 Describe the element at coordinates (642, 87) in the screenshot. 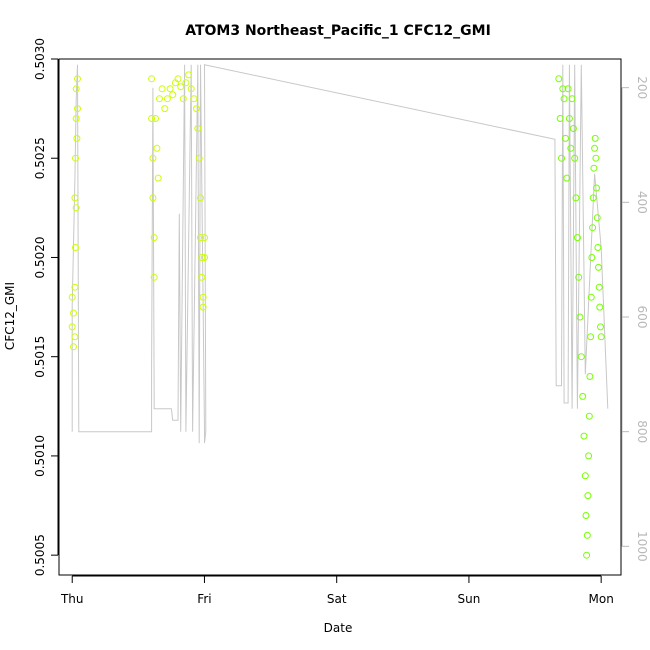

I see `y2-tick-label: 200` at that location.